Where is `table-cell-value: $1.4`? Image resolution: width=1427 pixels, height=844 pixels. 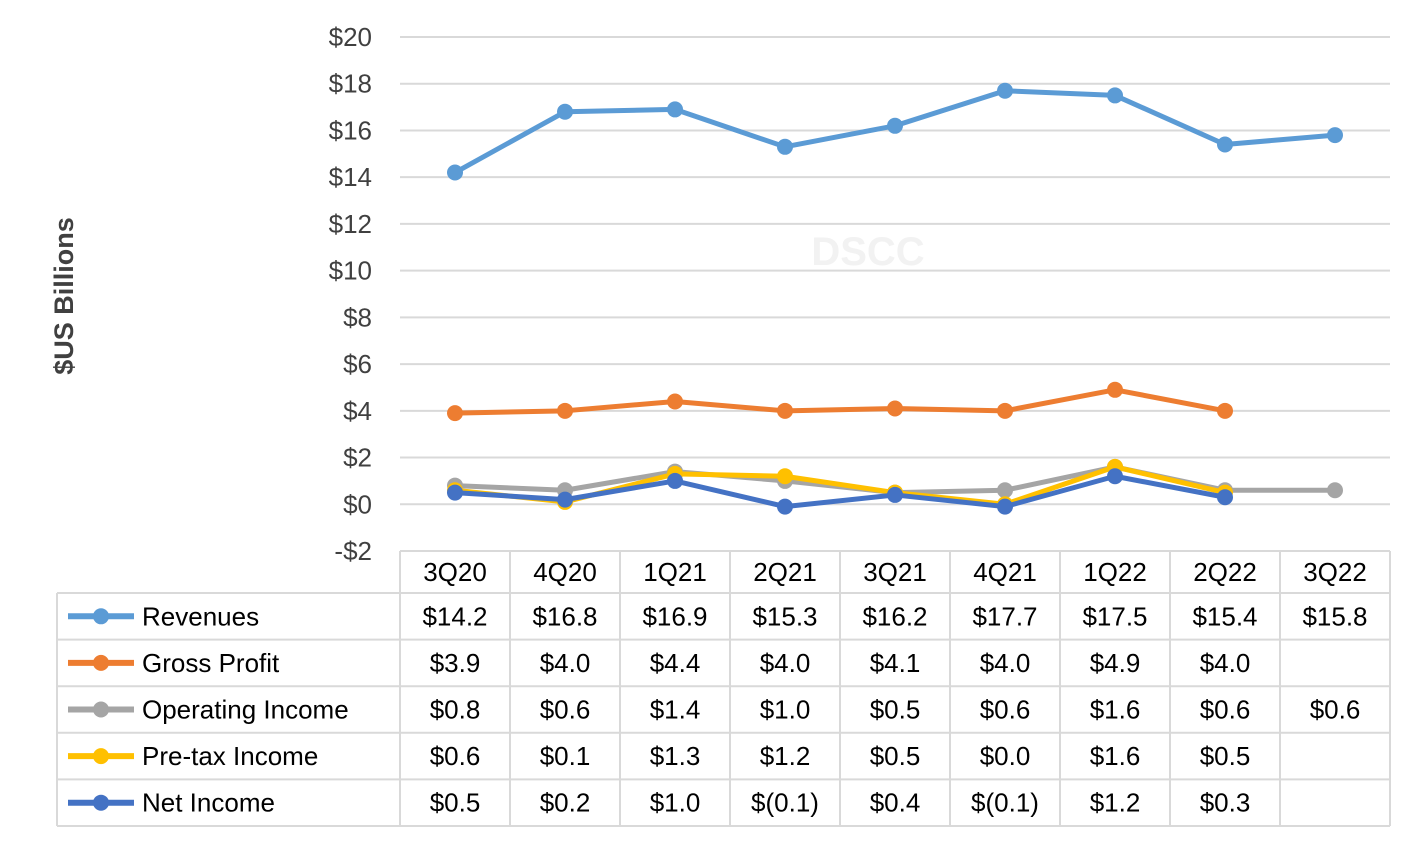
table-cell-value: $1.4 is located at coordinates (675, 710).